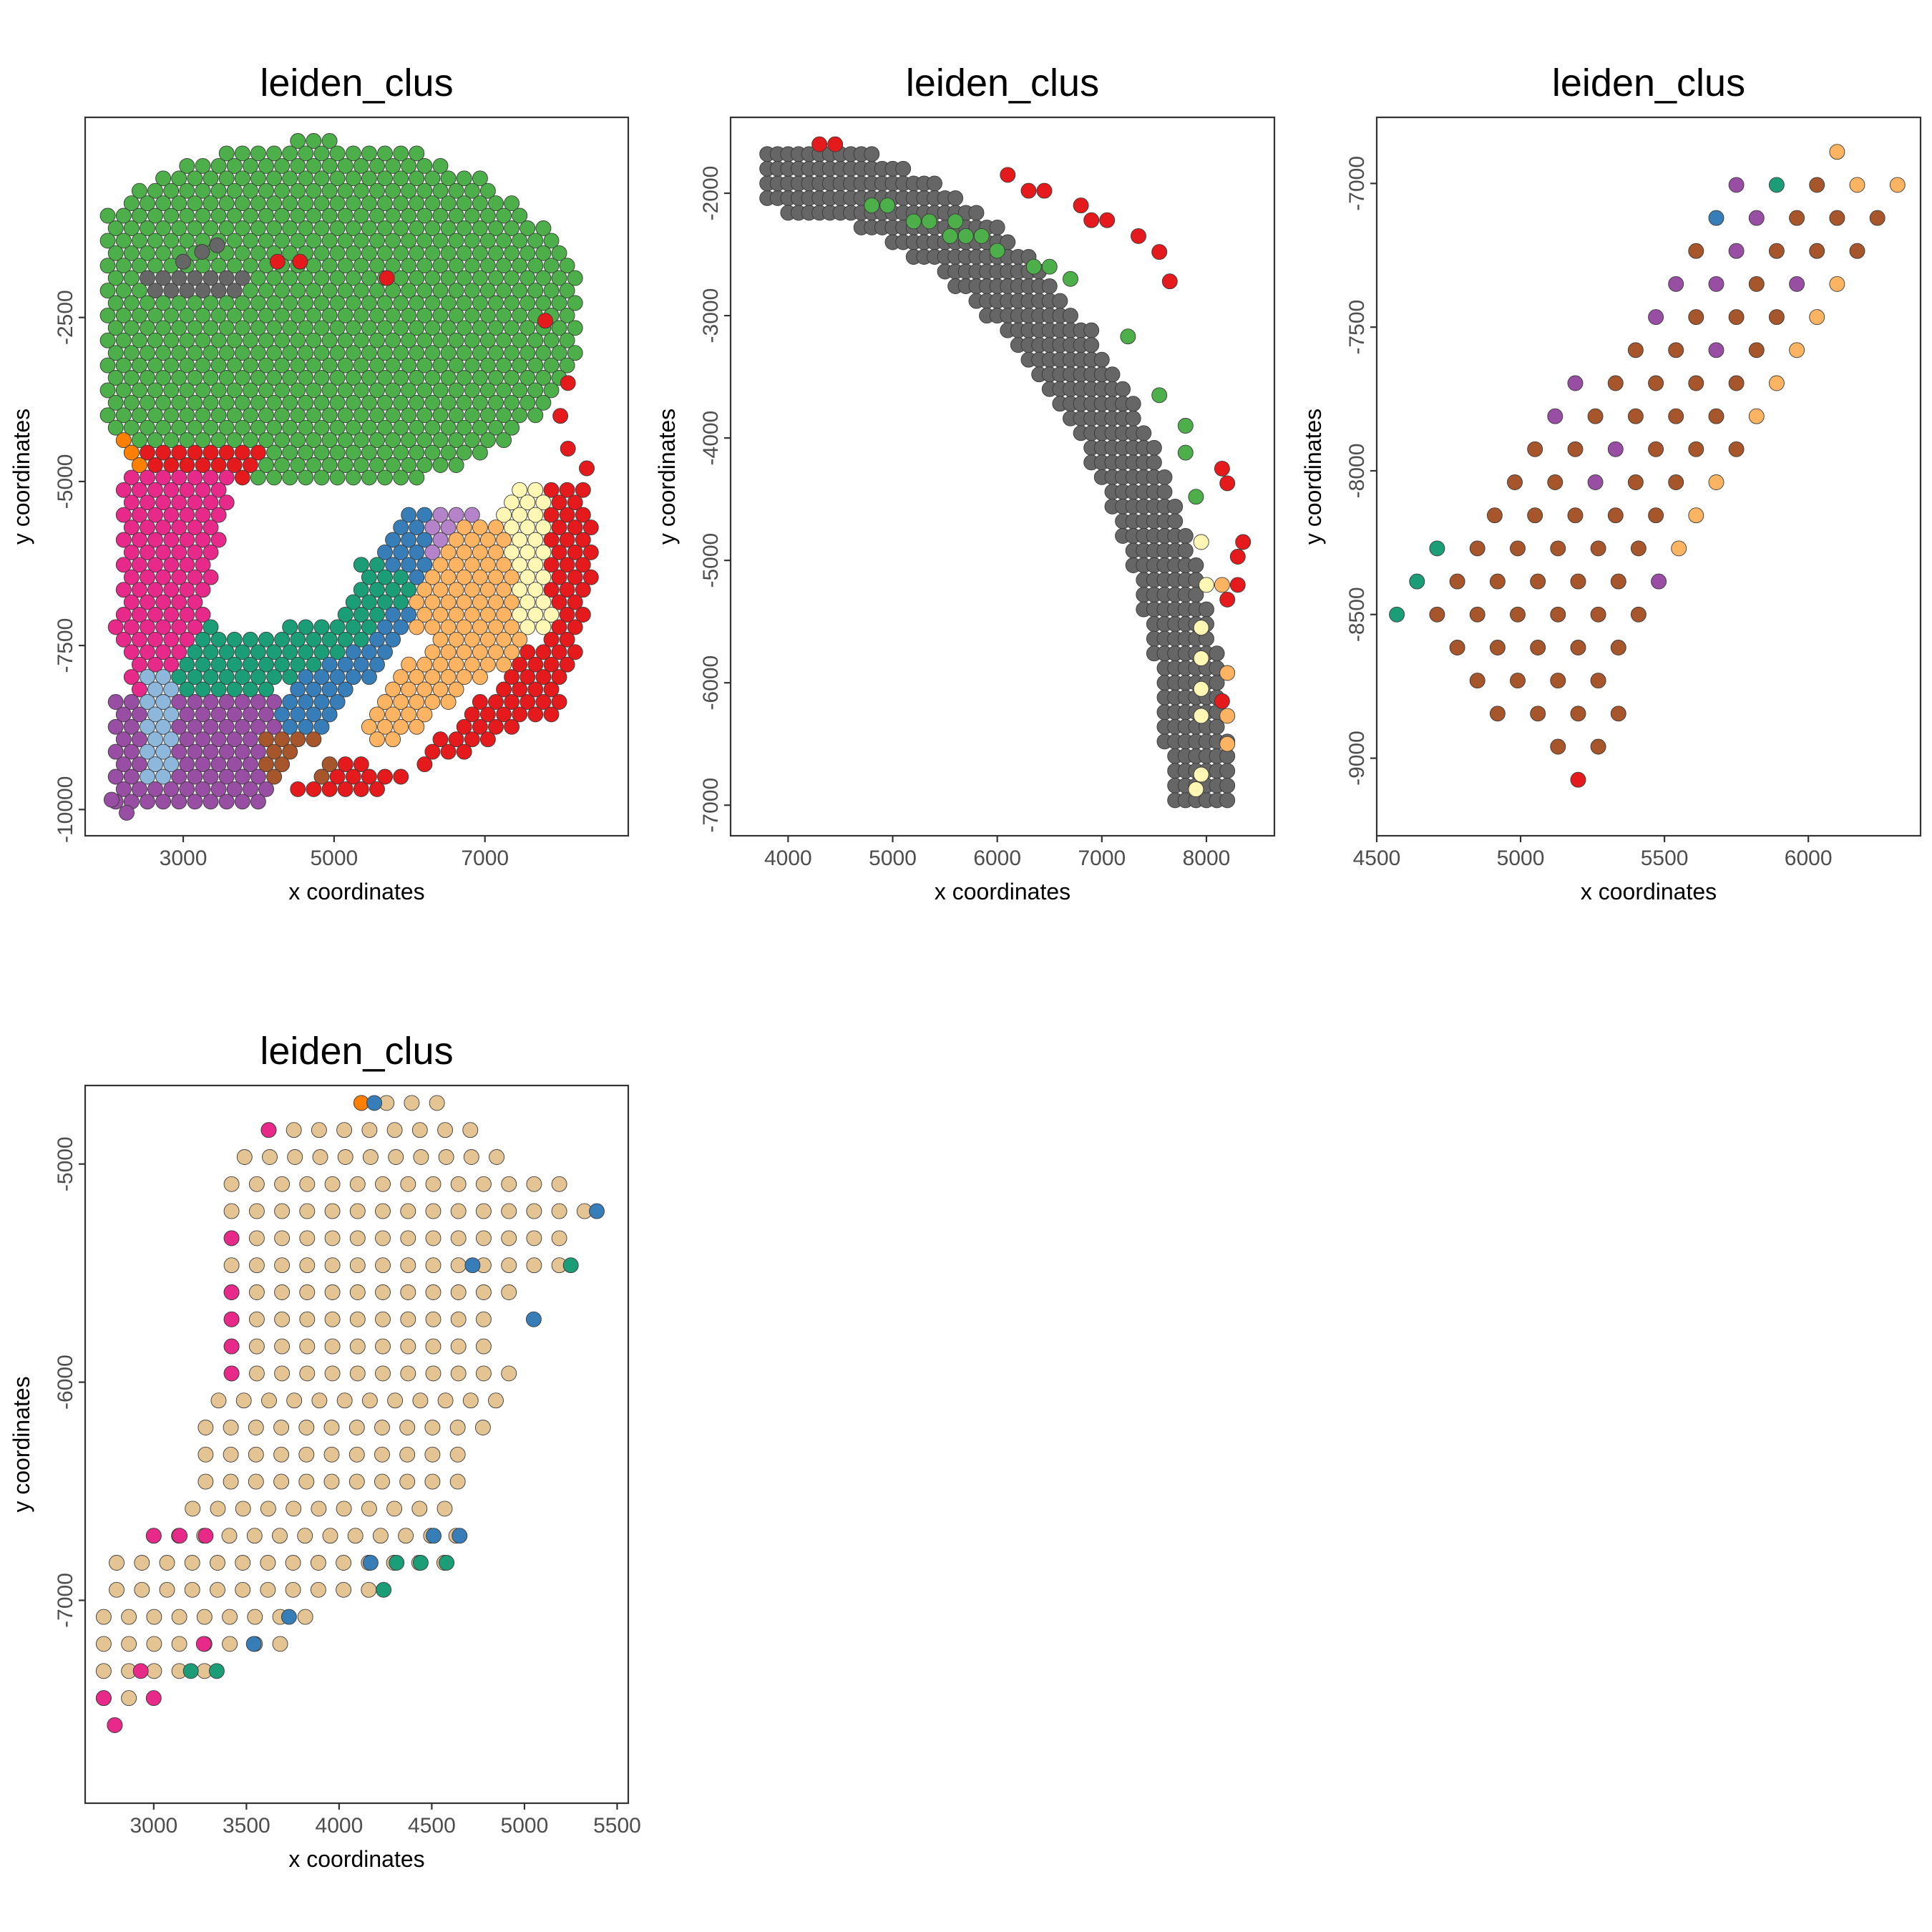 The width and height of the screenshot is (1932, 1932). I want to click on spots-layer, so click(1647, 466).